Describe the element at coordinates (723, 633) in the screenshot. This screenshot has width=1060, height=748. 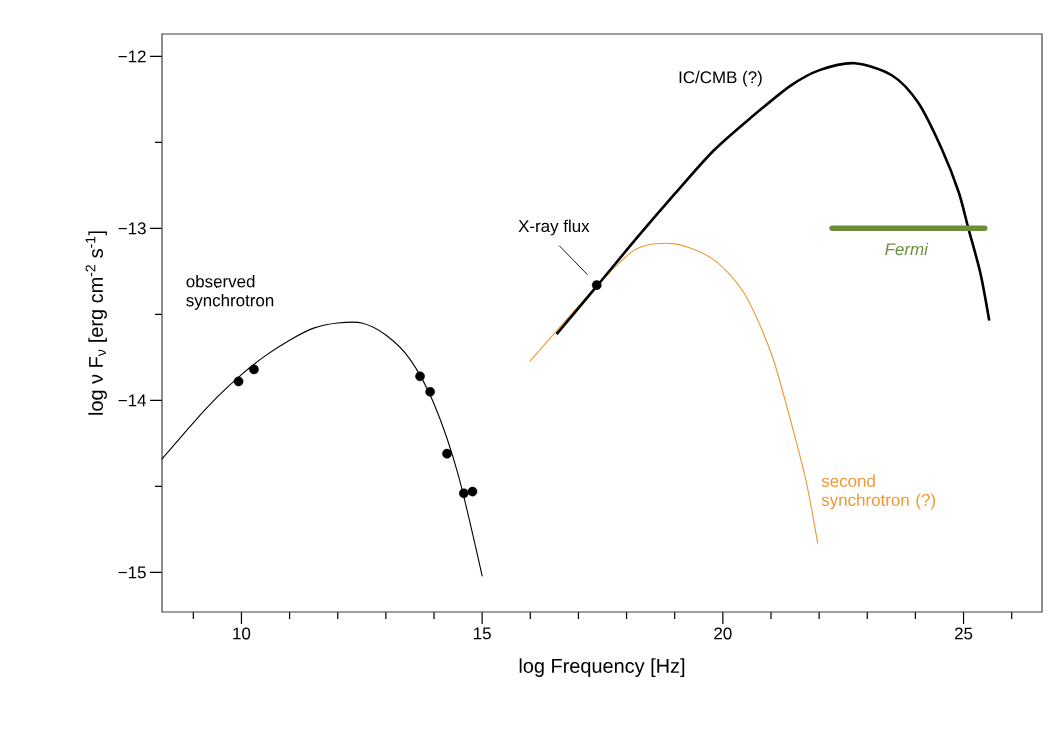
I see `x-tick-label: 20` at that location.